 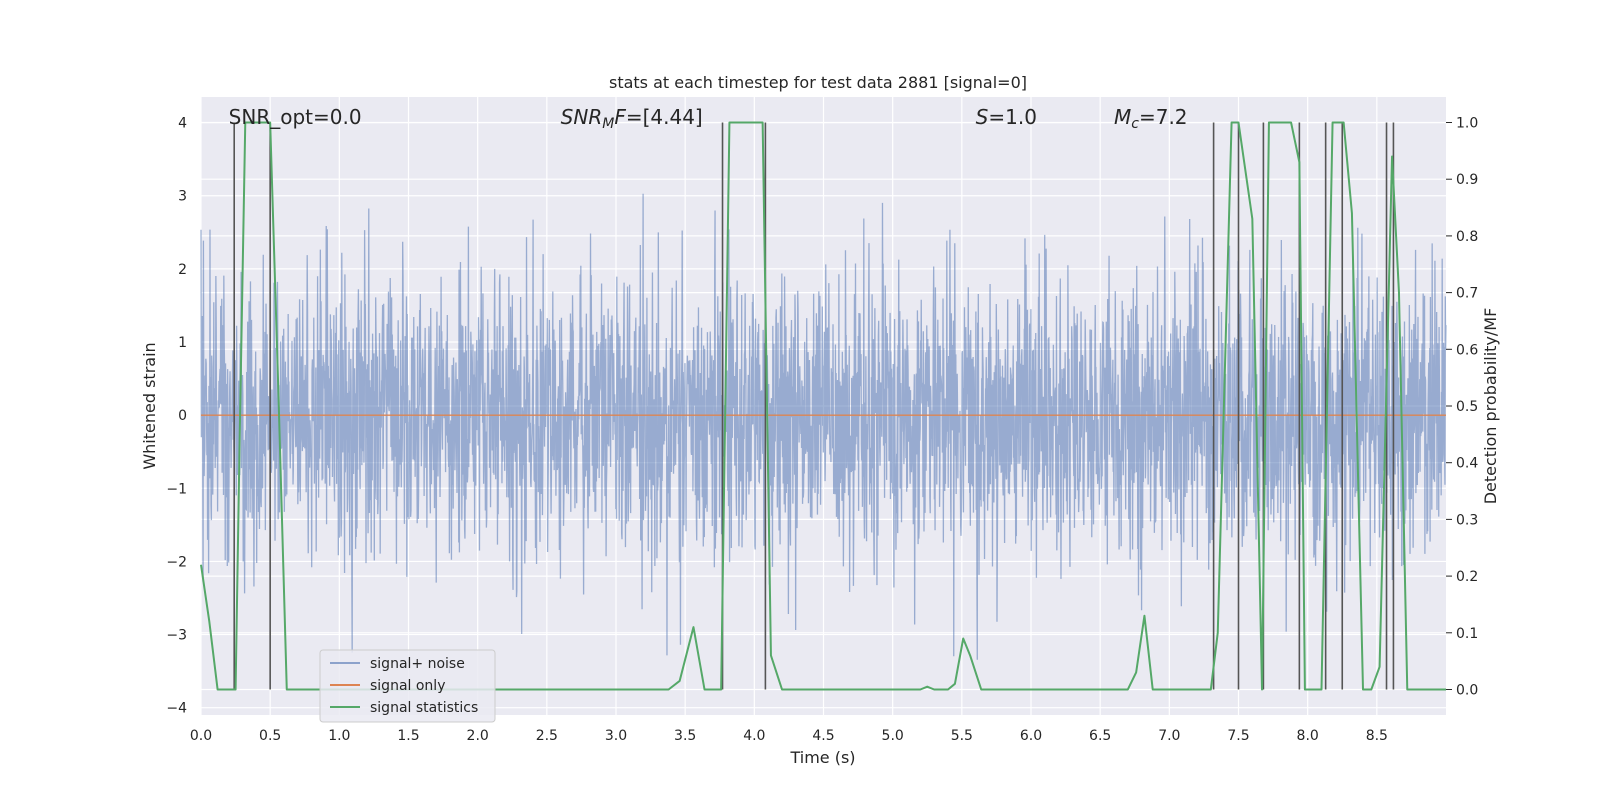 I want to click on y2-tick-label-8: 0.8, so click(x=1467, y=237).